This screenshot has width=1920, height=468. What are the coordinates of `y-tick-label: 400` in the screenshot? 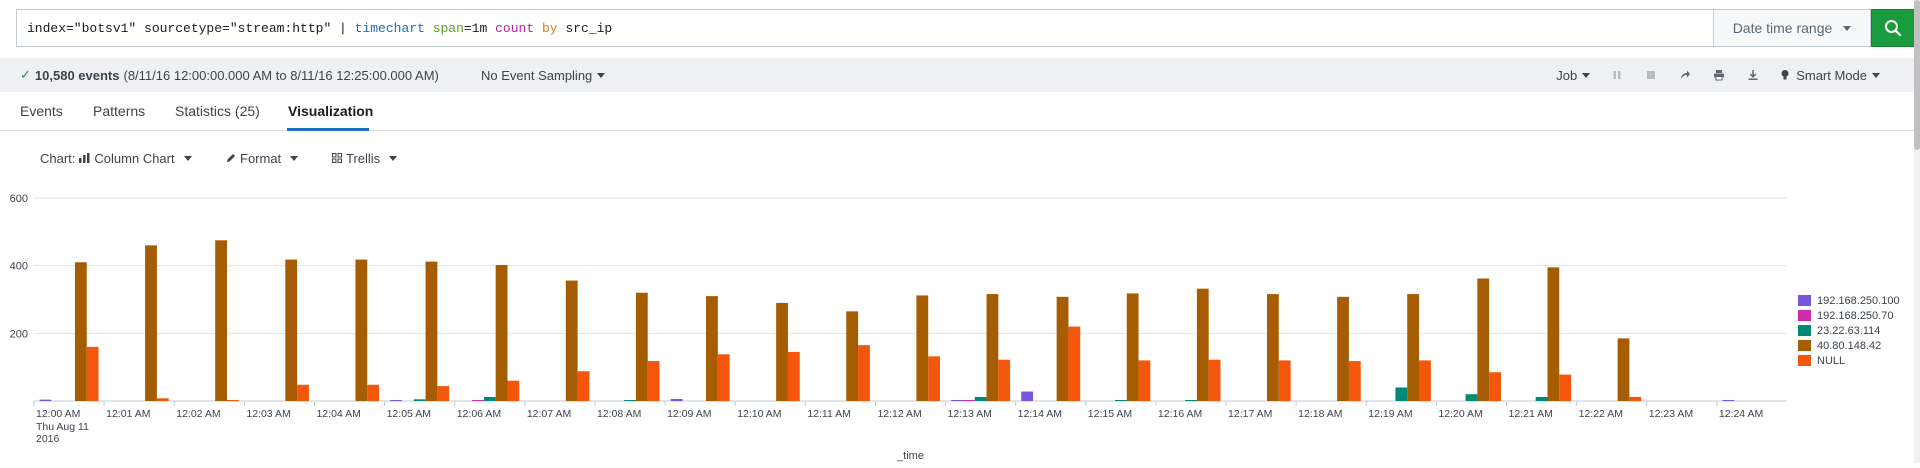 It's located at (19, 267).